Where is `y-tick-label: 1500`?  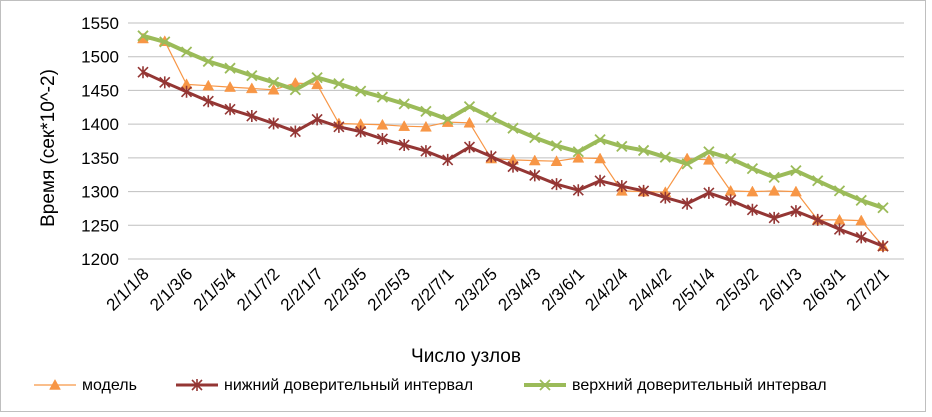 y-tick-label: 1500 is located at coordinates (100, 57).